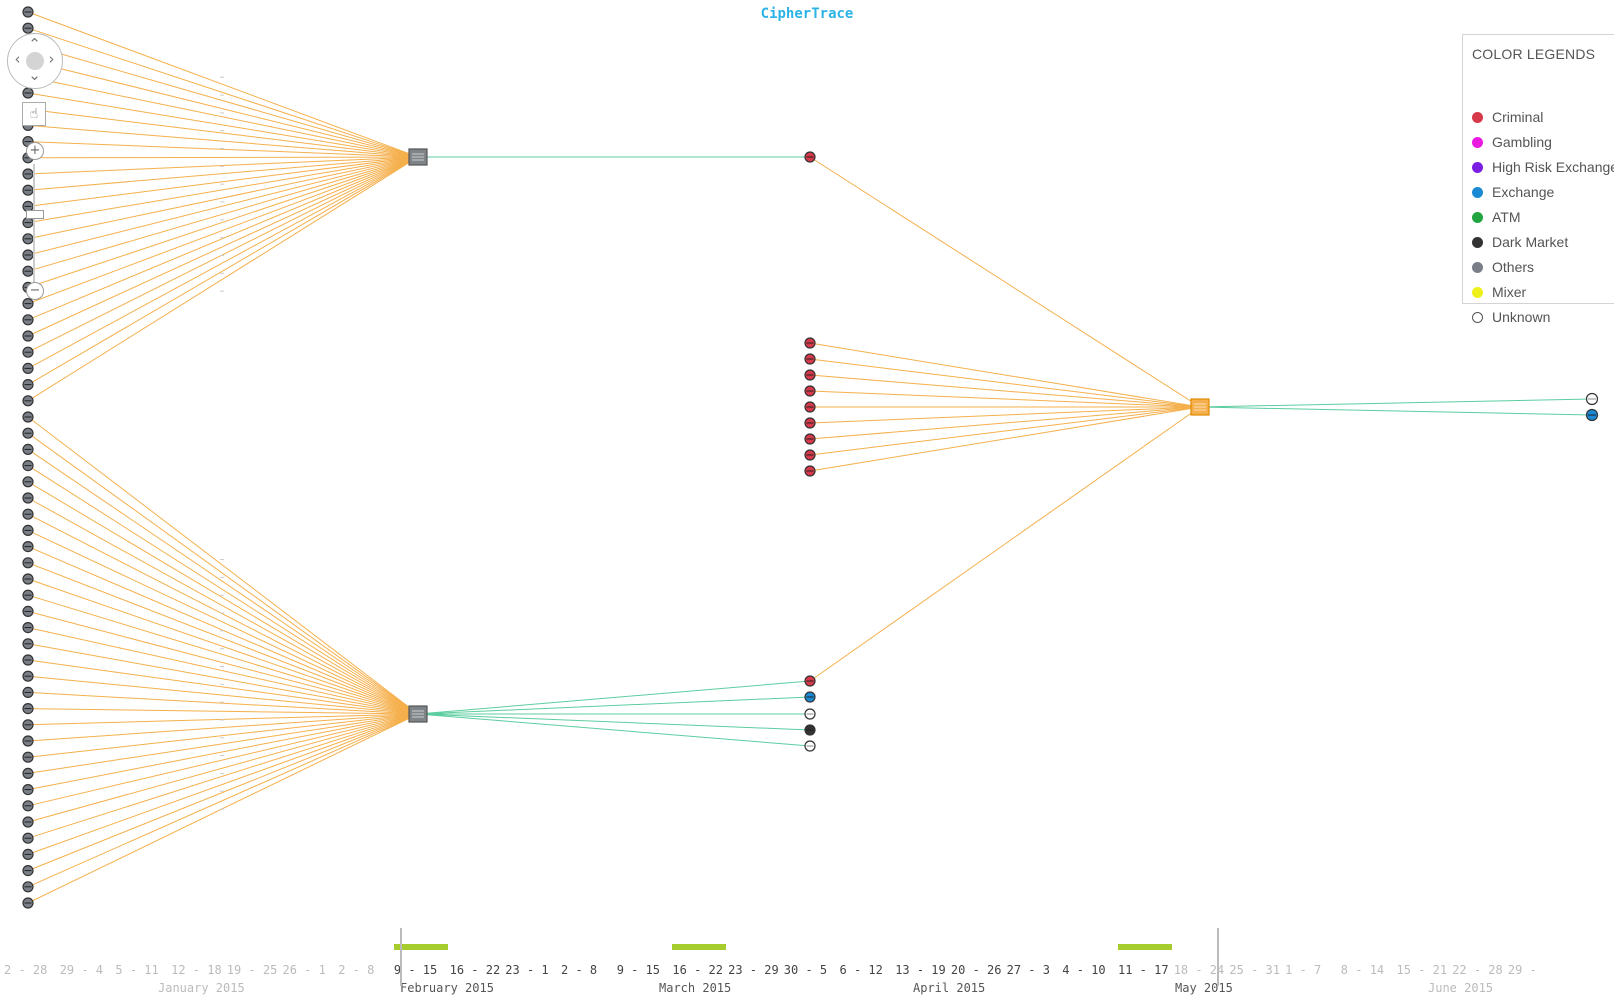  I want to click on timeline-month-label: April 2015, so click(949, 988).